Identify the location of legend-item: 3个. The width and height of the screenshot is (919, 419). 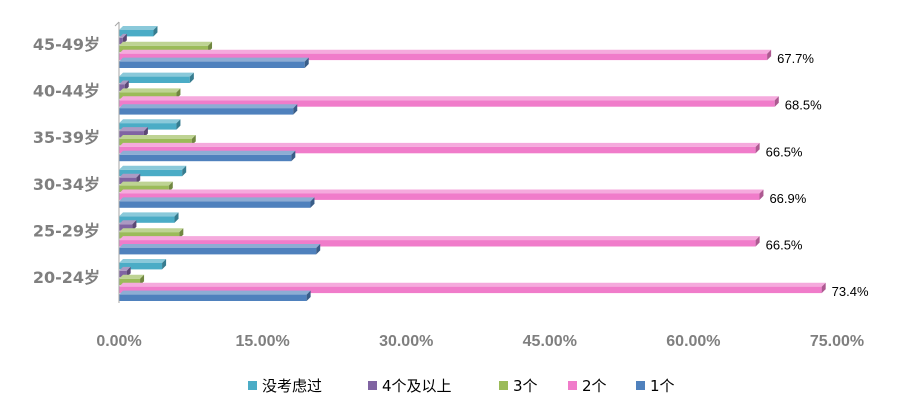
(518, 386).